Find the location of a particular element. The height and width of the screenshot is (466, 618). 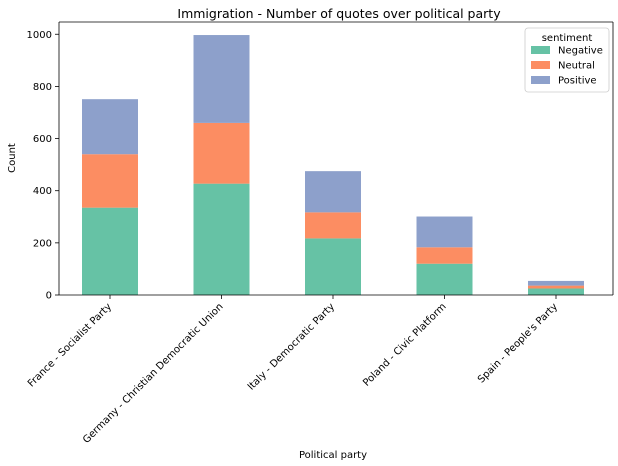

x-tick-label: Poland - Civic Platform is located at coordinates (404, 344).